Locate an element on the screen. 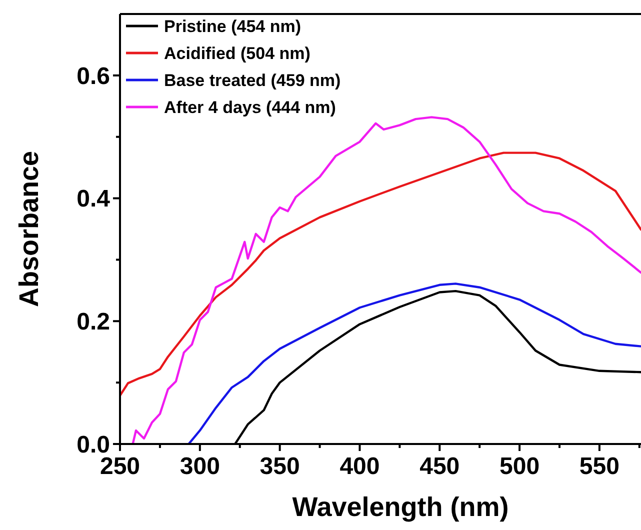 The image size is (641, 530). x-tick-label: 500 is located at coordinates (520, 466).